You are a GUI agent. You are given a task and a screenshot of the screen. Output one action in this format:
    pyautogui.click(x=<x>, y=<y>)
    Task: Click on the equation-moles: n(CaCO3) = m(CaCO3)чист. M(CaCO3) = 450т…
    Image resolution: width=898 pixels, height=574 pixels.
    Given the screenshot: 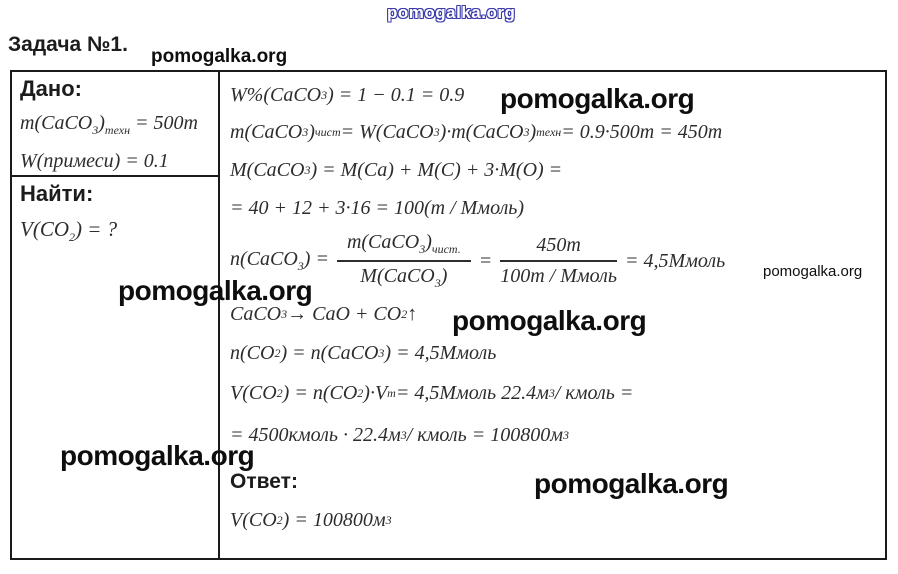 What is the action you would take?
    pyautogui.click(x=555, y=261)
    